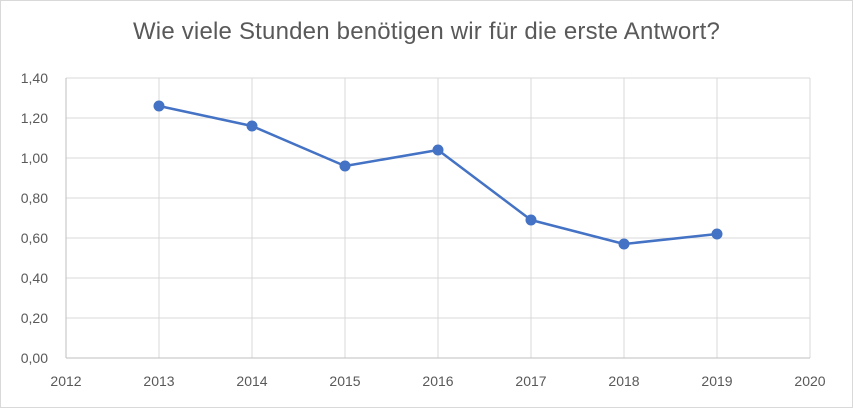 The height and width of the screenshot is (408, 853). I want to click on x-tick-label: 2020, so click(809, 381).